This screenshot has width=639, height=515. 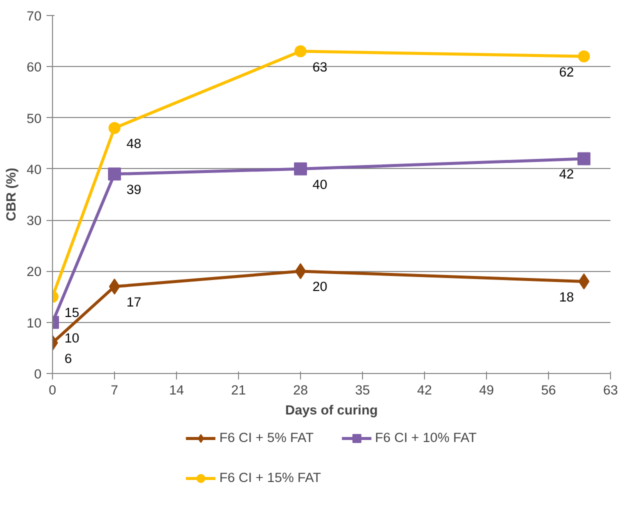 I want to click on legend-label: F6 CI + 10% FAT, so click(x=426, y=437).